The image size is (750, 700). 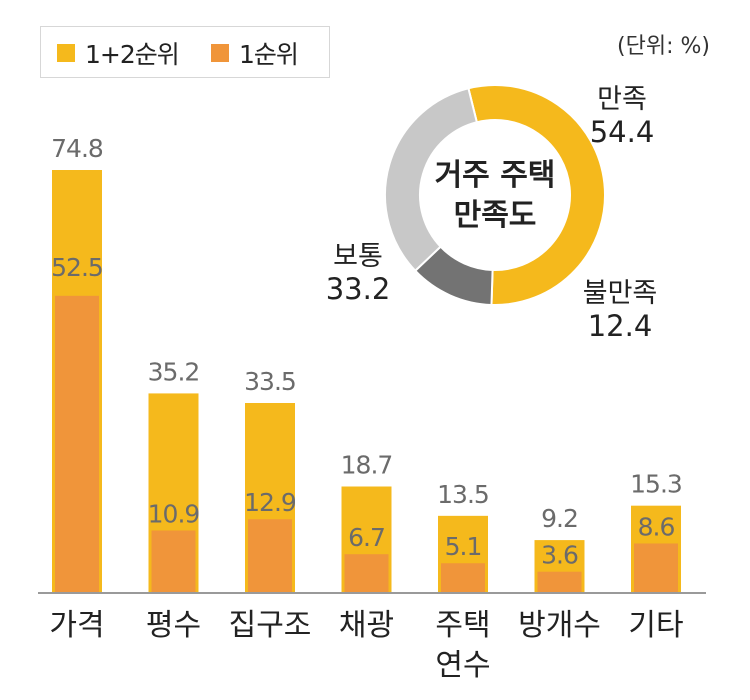 I want to click on category-label-2: 집구조, so click(x=270, y=625).